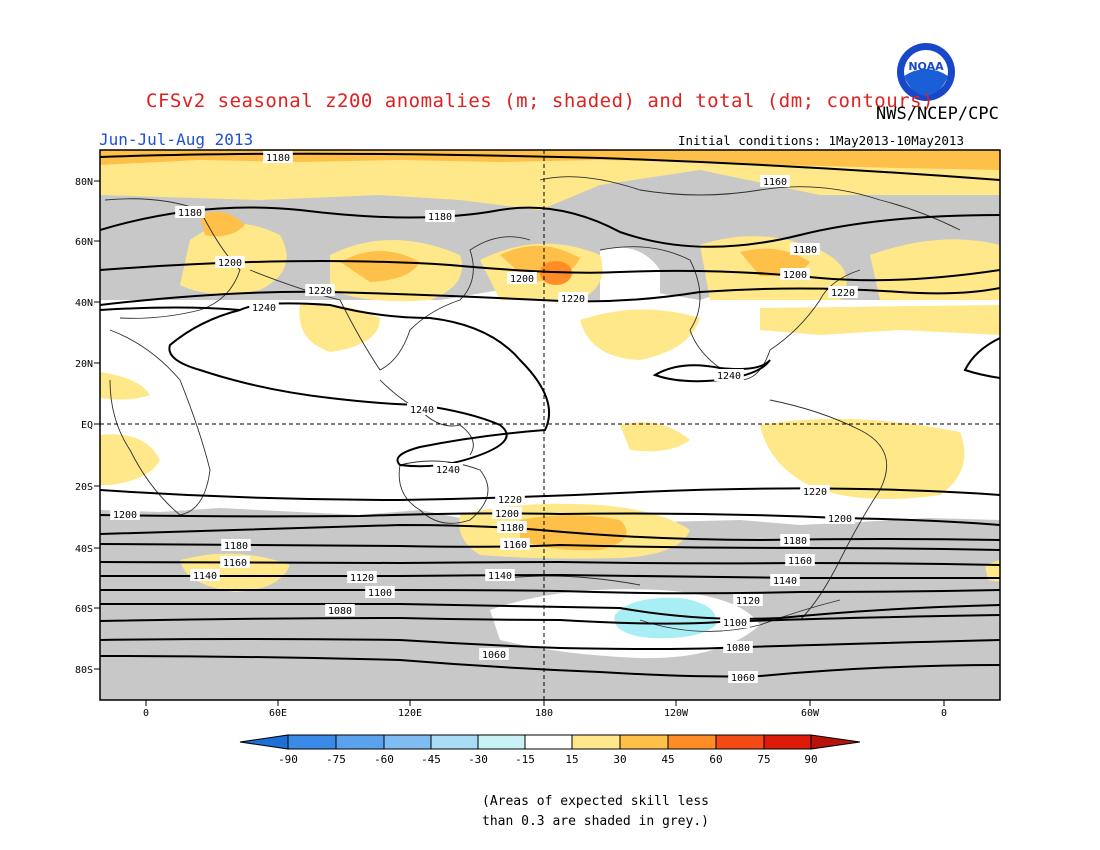 The image size is (1100, 850). I want to click on lat-label: 80N, so click(84, 182).